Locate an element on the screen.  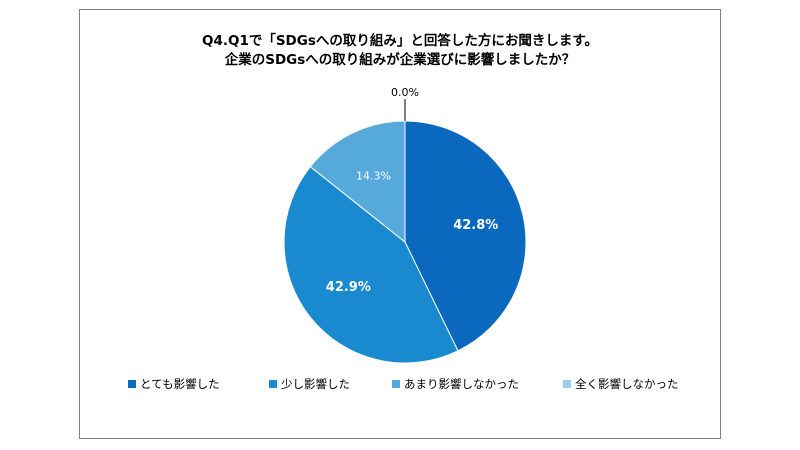
data-label-1: 42.9% is located at coordinates (348, 287).